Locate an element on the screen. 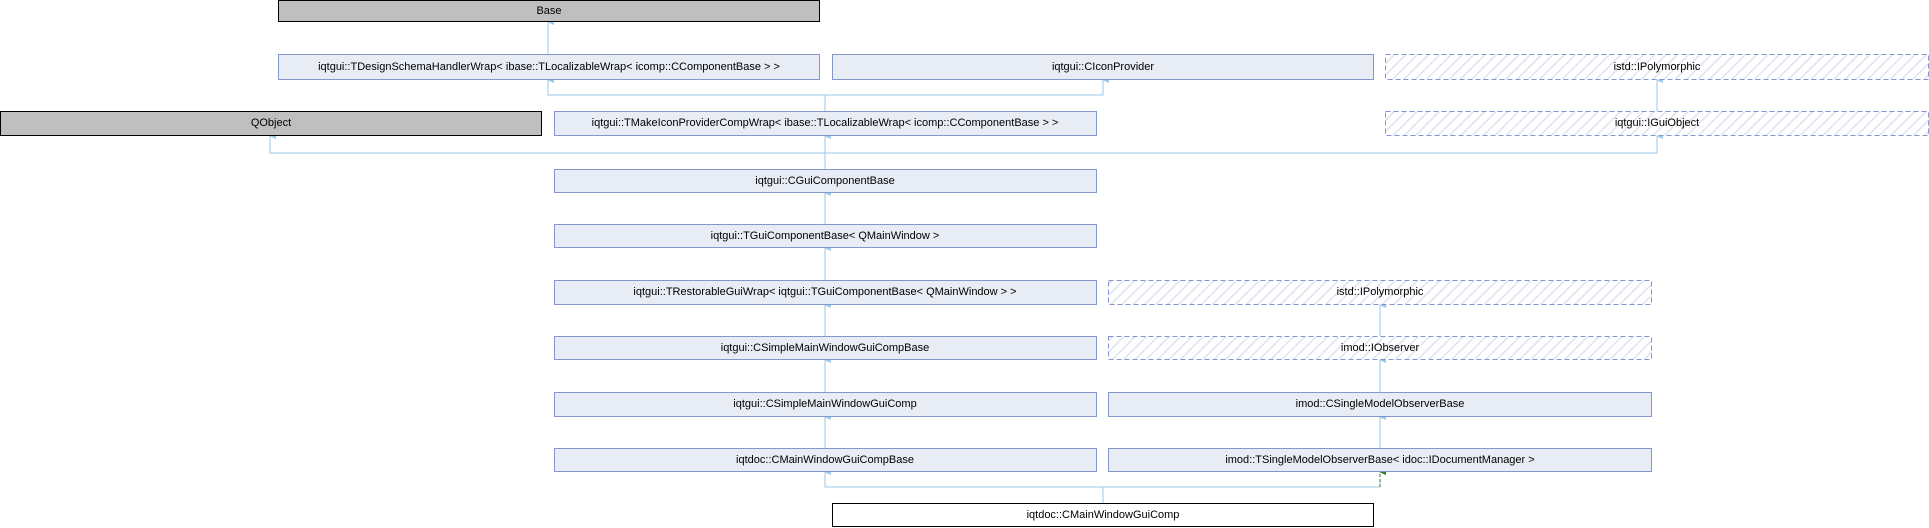 The image size is (1929, 528). node-main-window: iqtdoc::CMainWindowGuiComp is located at coordinates (1103, 515).